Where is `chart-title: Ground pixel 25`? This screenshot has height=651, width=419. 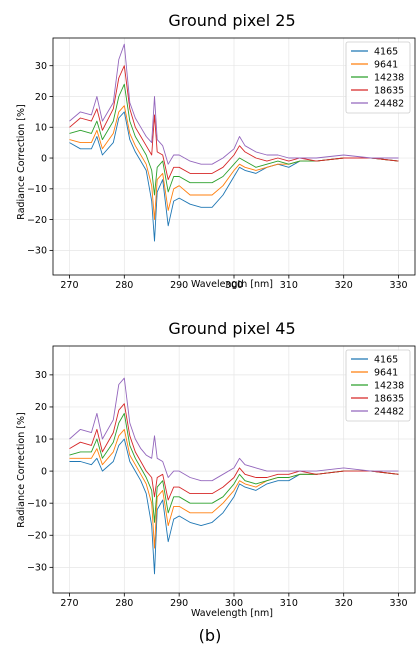 chart-title: Ground pixel 25 is located at coordinates (231, 20).